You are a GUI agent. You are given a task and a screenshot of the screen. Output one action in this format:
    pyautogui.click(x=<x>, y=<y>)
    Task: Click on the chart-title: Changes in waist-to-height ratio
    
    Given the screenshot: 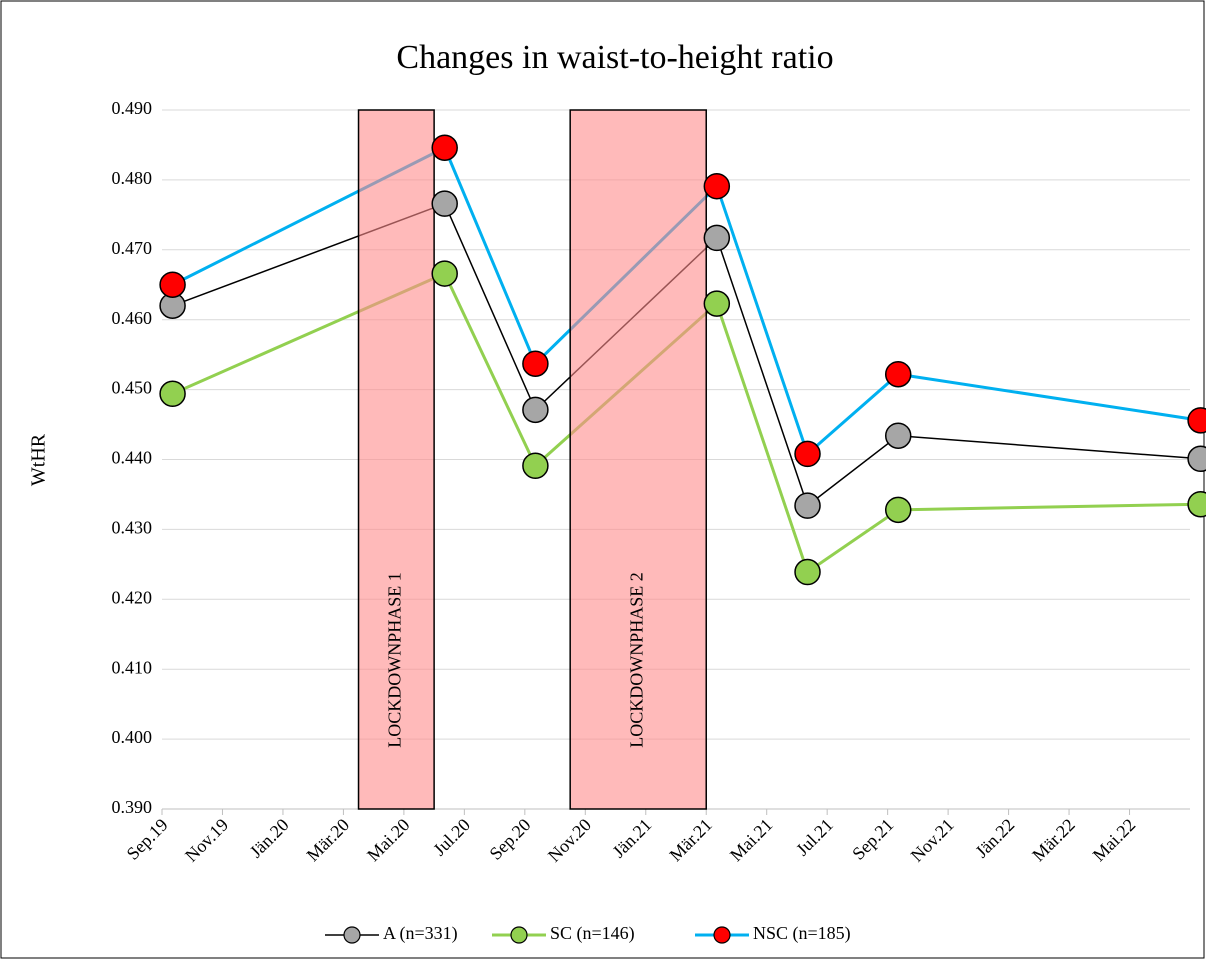 What is the action you would take?
    pyautogui.click(x=614, y=57)
    